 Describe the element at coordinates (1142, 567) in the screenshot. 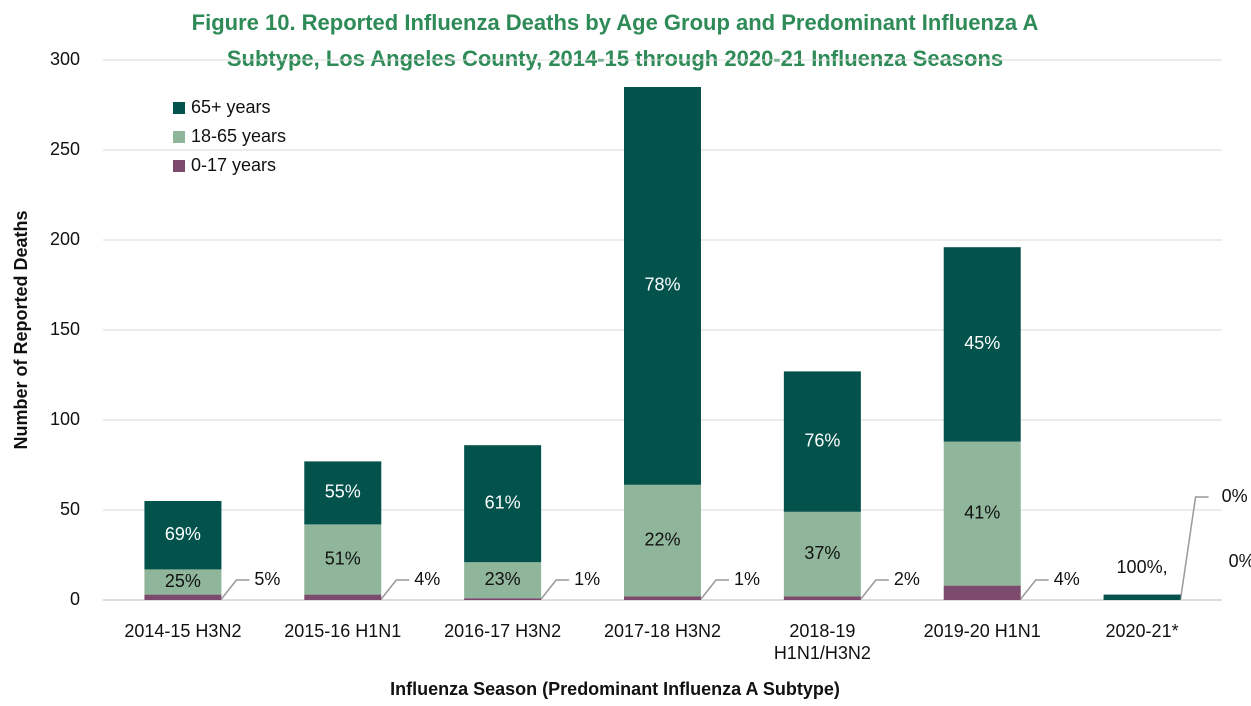

I see `data-label: 100%,` at that location.